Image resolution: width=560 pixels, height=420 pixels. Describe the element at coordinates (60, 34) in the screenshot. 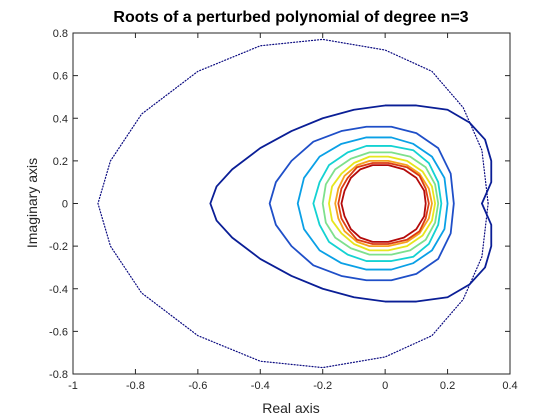

I see `y-tick-label: 0.8` at that location.